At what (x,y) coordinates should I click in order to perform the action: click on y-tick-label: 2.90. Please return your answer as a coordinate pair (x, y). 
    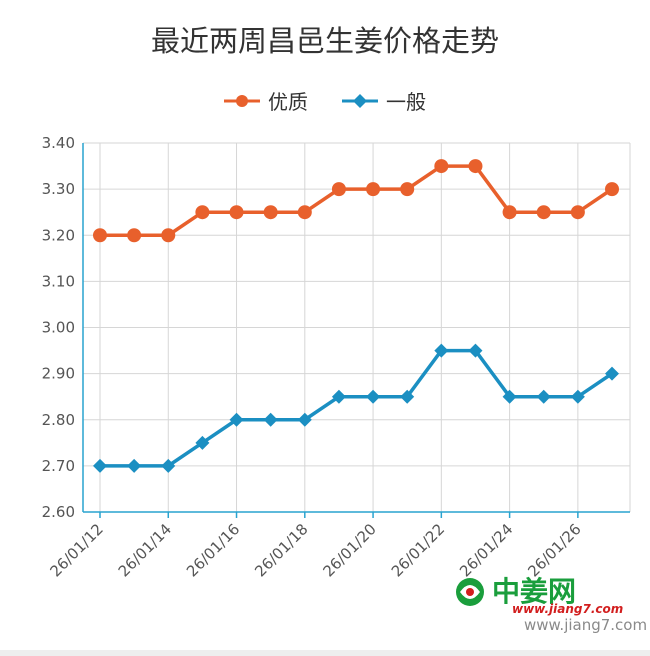
    Looking at the image, I should click on (58, 374).